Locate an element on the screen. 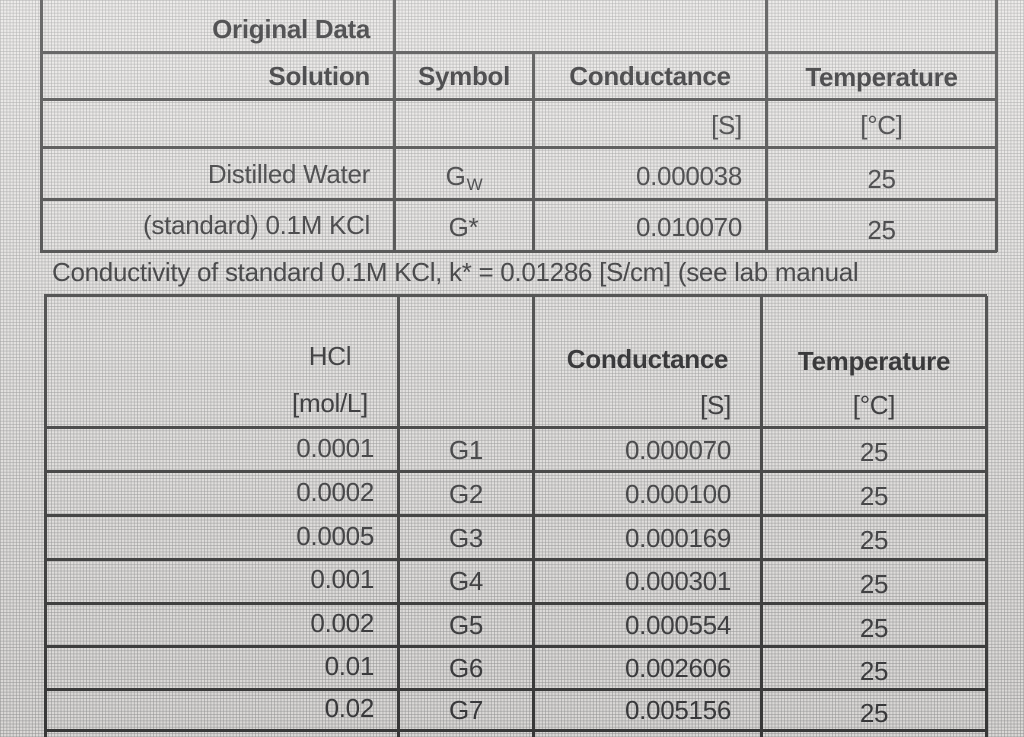  solution-cell: (standard) 0.1M KCl is located at coordinates (256, 225).